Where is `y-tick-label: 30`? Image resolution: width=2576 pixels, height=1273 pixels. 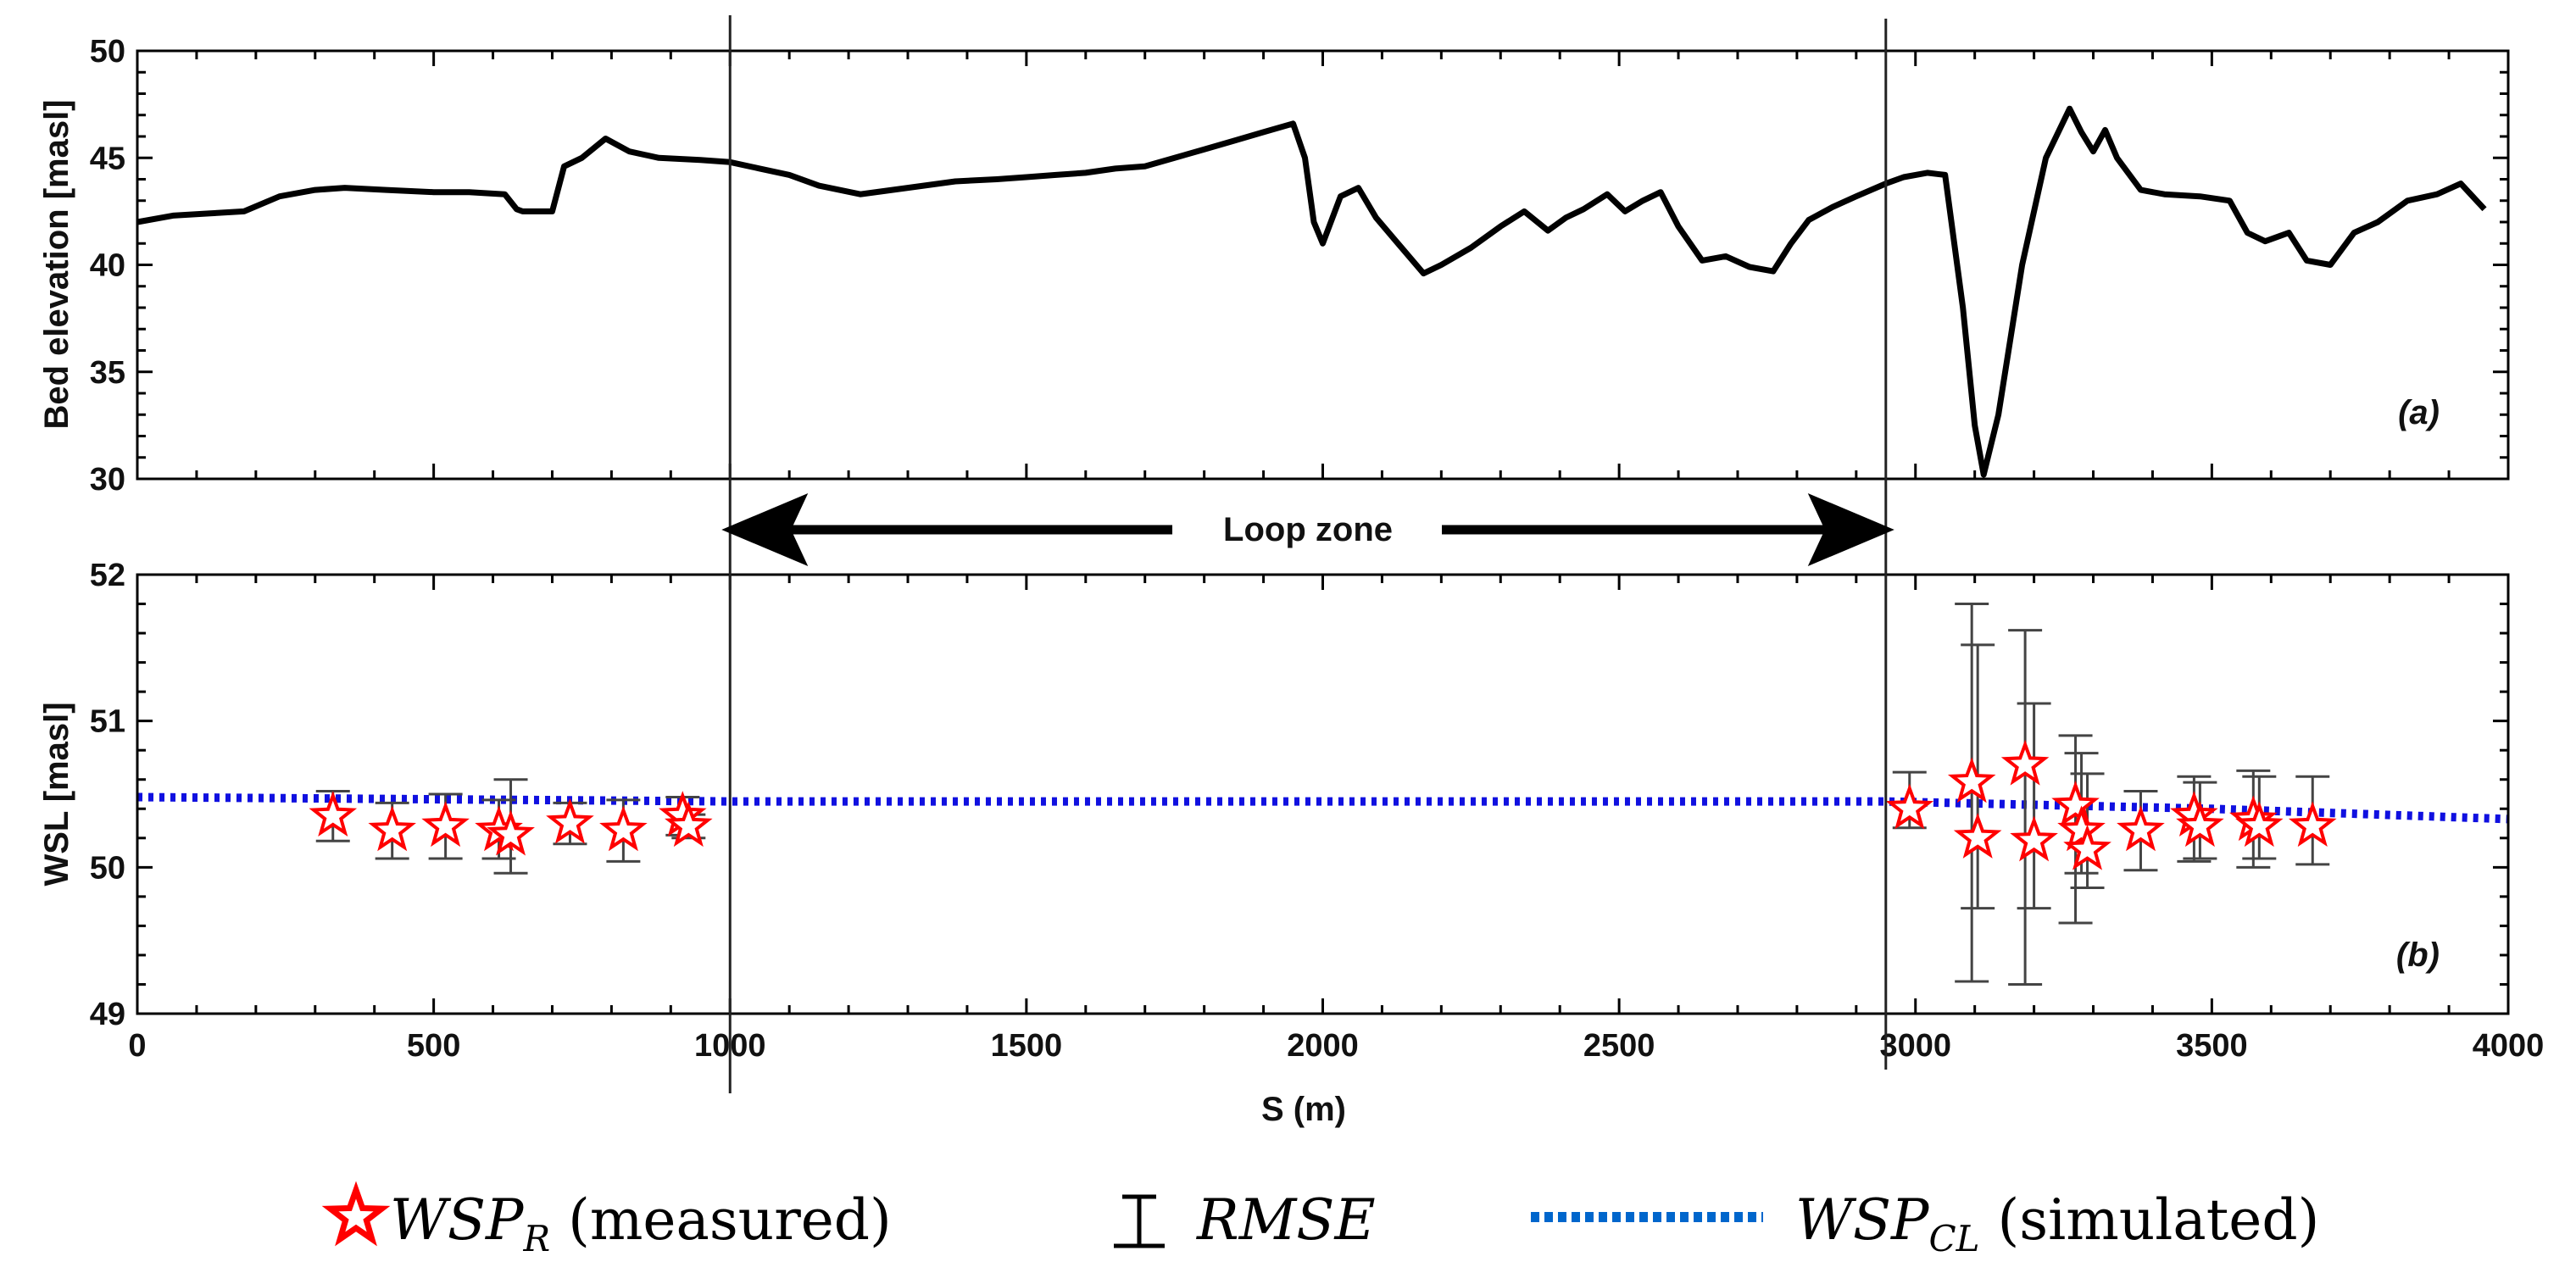
y-tick-label: 30 is located at coordinates (107, 480).